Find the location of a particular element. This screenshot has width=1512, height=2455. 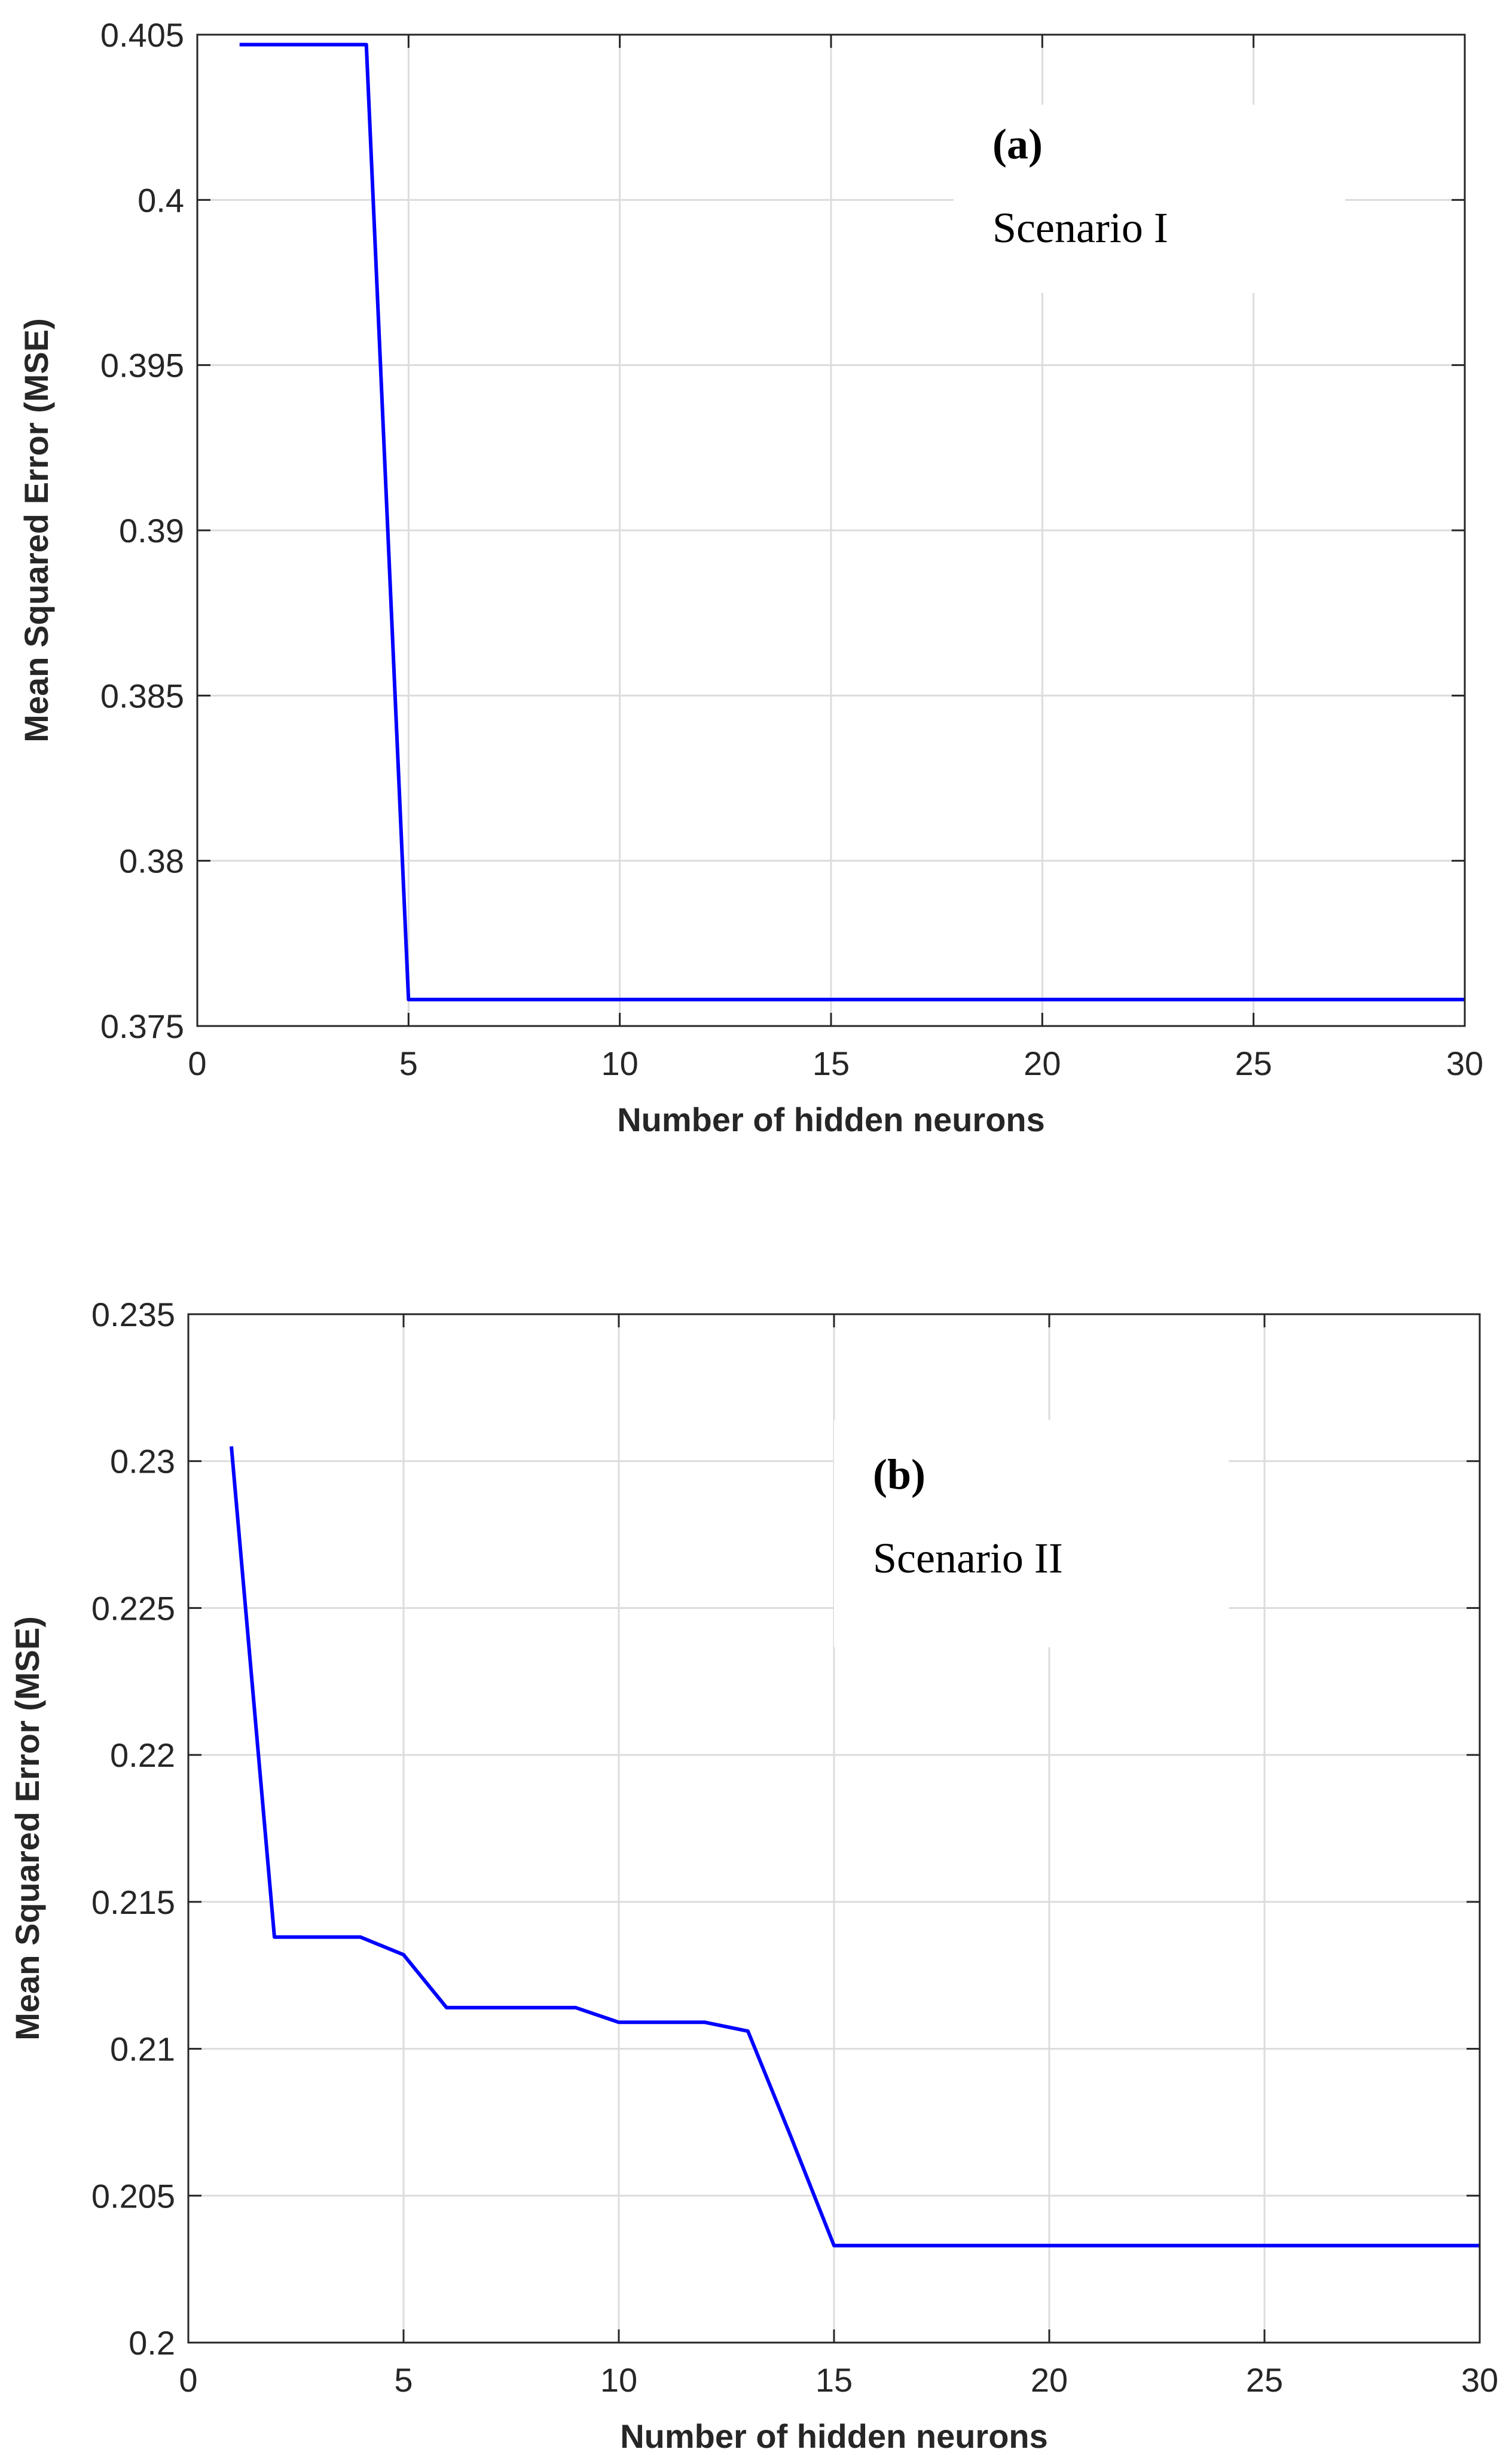

y-tick-label: 0.235 is located at coordinates (133, 1314).